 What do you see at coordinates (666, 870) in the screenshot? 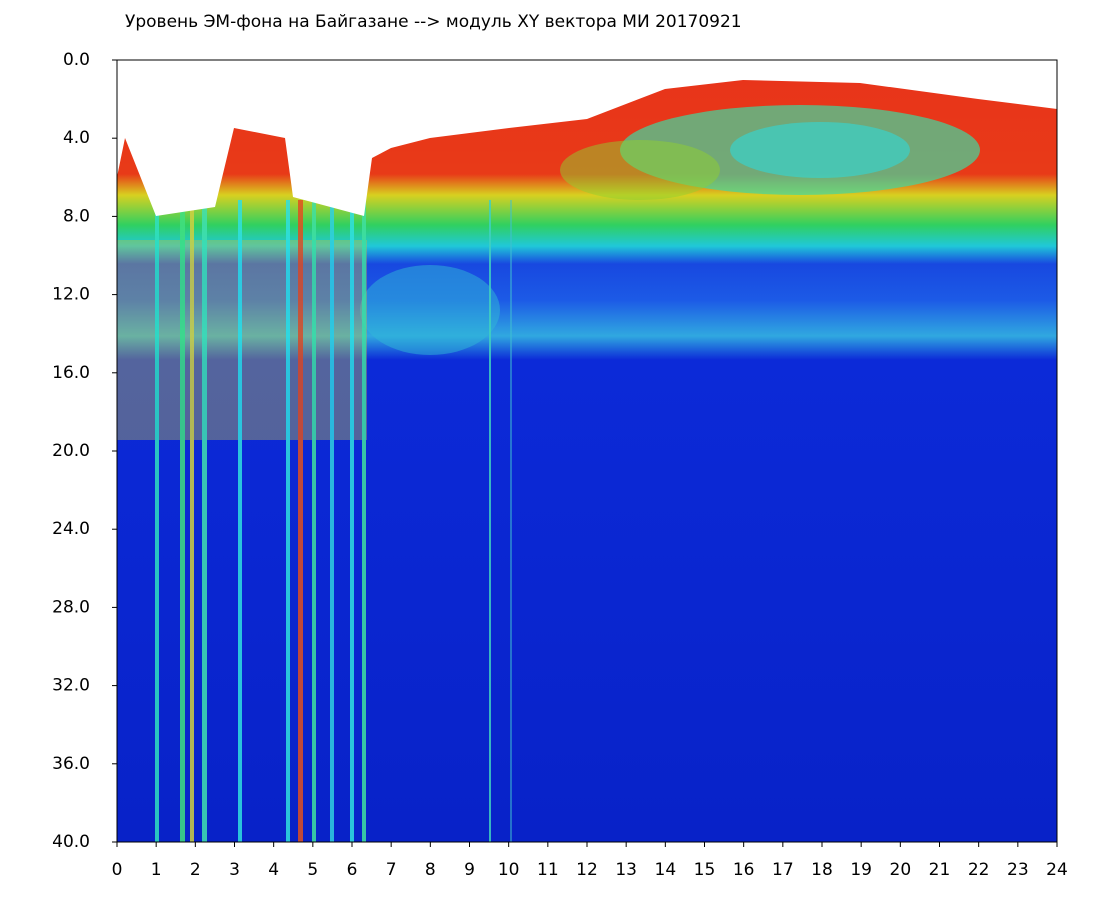
I see `x-tick-label: 14` at bounding box center [666, 870].